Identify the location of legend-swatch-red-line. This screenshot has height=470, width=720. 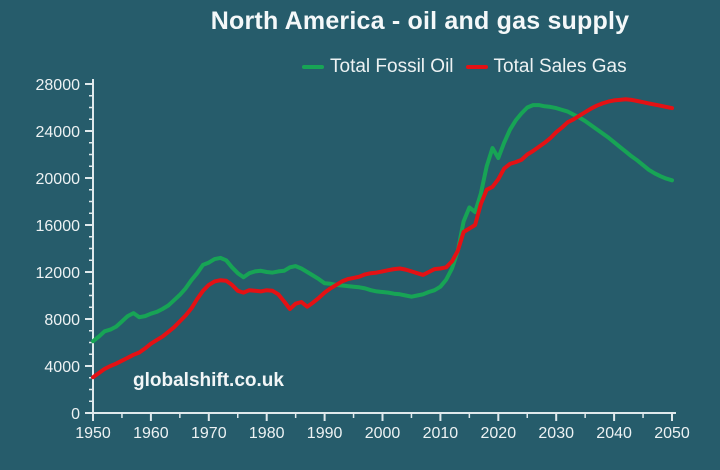
(476, 67).